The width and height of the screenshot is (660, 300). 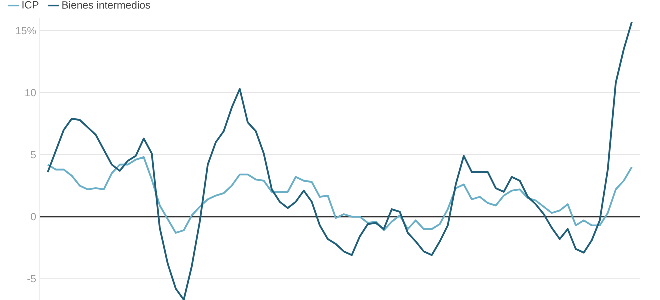 I want to click on y-tick-label: -5, so click(x=32, y=279).